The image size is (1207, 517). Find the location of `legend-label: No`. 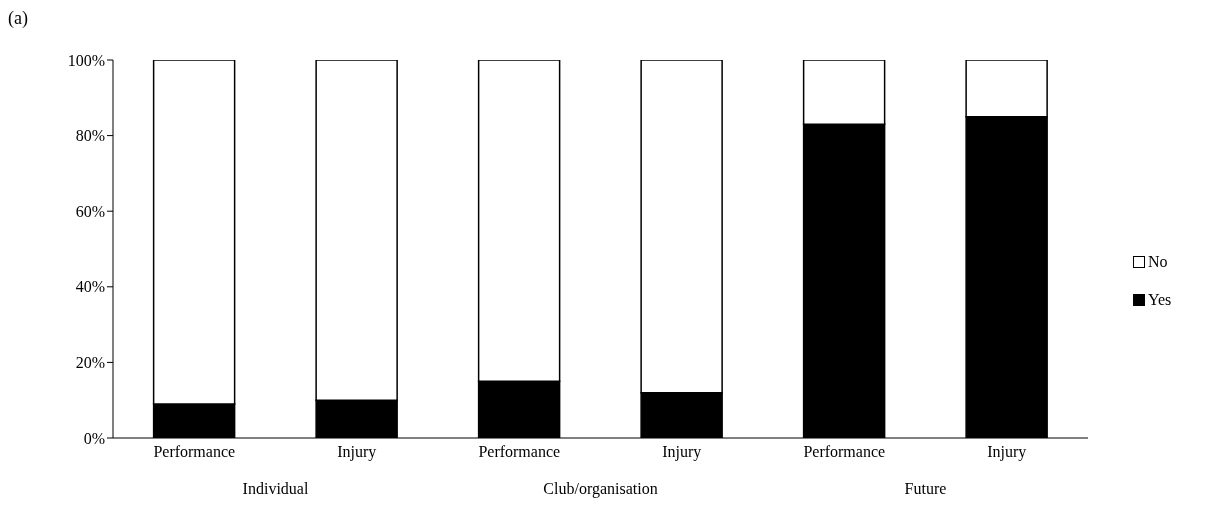

legend-label: No is located at coordinates (1158, 262).